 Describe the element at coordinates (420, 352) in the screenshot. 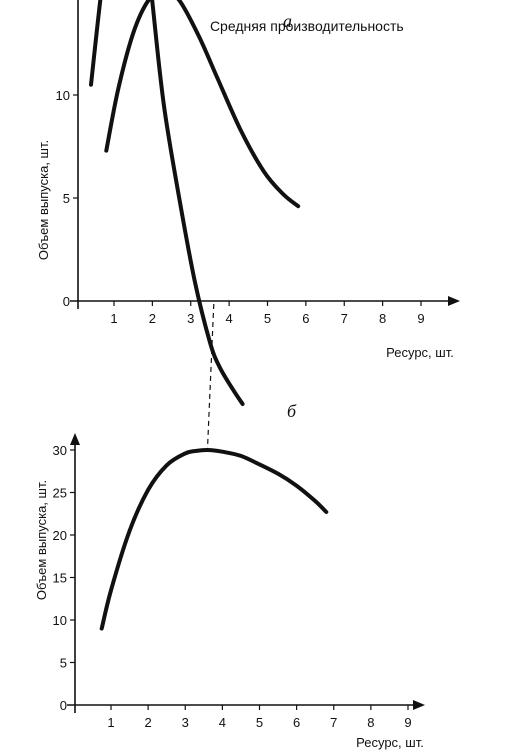

I see `panel-a-x-axis-label: Ресурс, шт.` at that location.